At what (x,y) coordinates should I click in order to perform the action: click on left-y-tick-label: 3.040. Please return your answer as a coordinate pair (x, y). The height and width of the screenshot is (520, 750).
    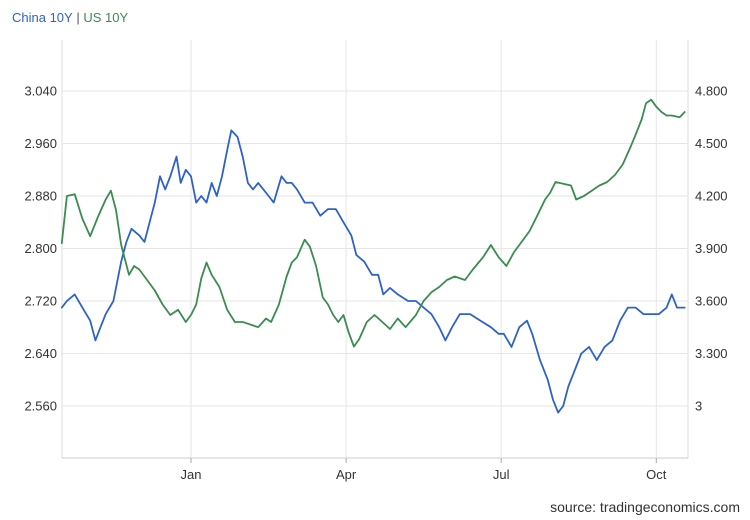
    Looking at the image, I should click on (40, 91).